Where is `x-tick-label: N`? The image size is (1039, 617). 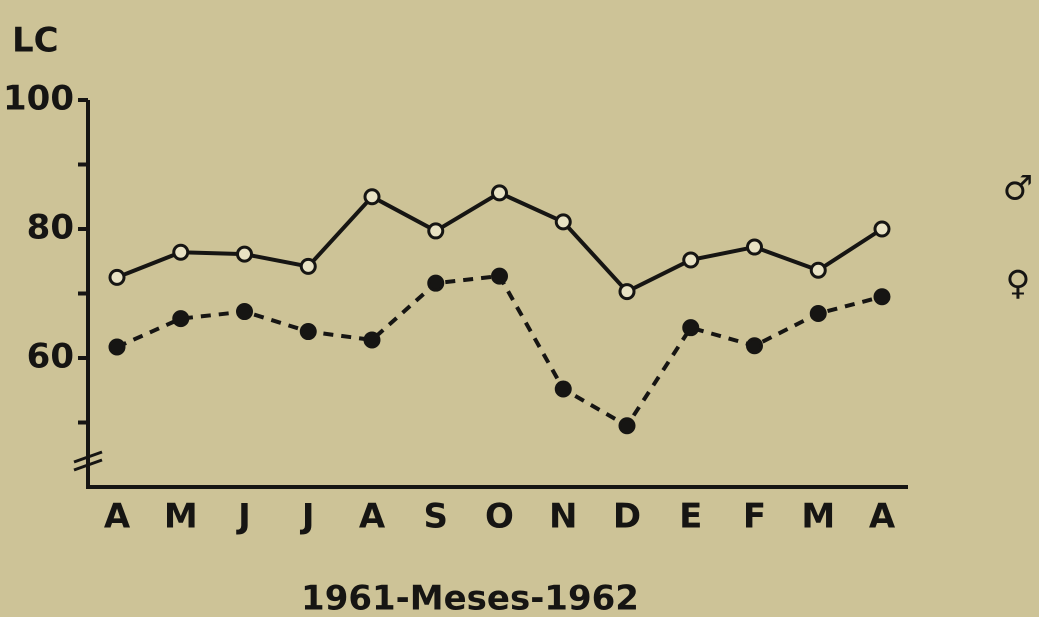 x-tick-label: N is located at coordinates (563, 517).